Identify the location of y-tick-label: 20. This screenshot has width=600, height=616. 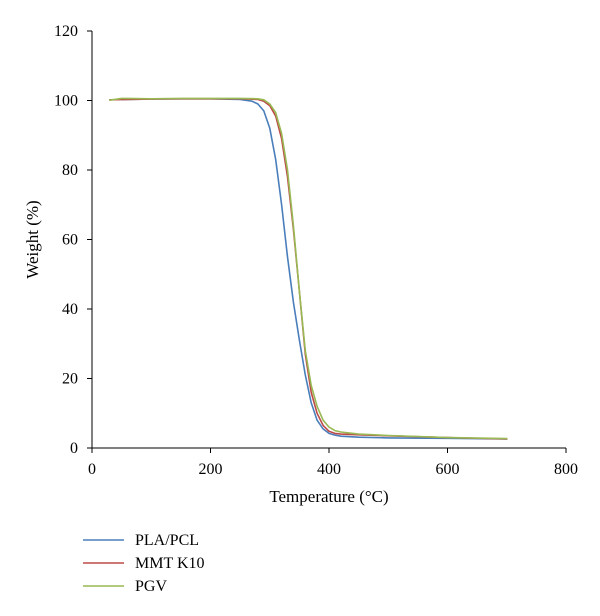
(70, 379).